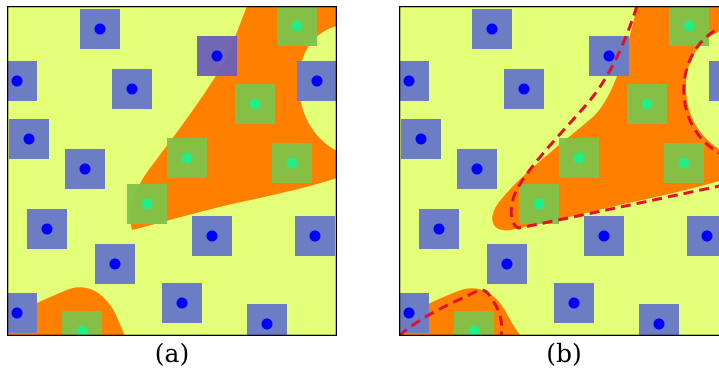  I want to click on sample-square, so click(714, 81).